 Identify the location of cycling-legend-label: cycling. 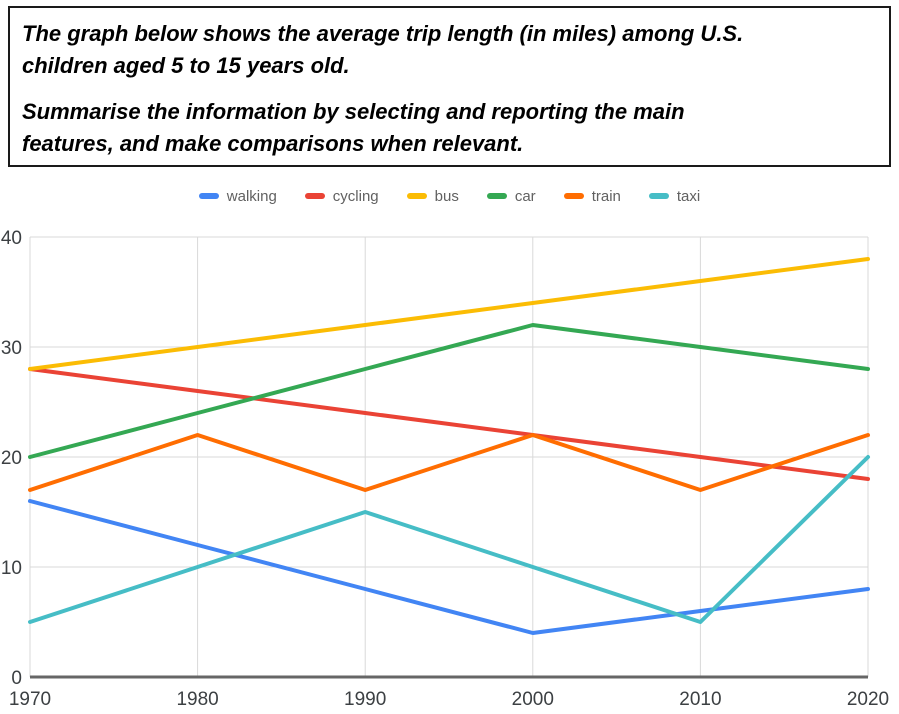
(355, 196).